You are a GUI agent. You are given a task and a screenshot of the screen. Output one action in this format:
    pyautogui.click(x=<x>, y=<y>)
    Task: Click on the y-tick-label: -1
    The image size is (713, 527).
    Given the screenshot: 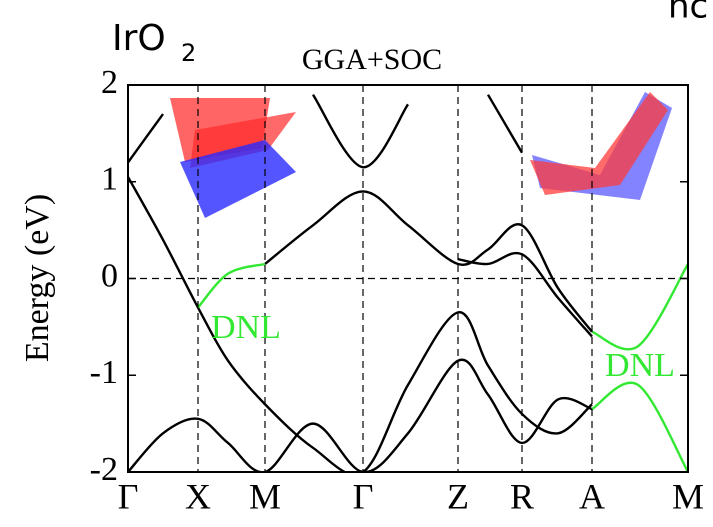 What is the action you would take?
    pyautogui.click(x=104, y=372)
    